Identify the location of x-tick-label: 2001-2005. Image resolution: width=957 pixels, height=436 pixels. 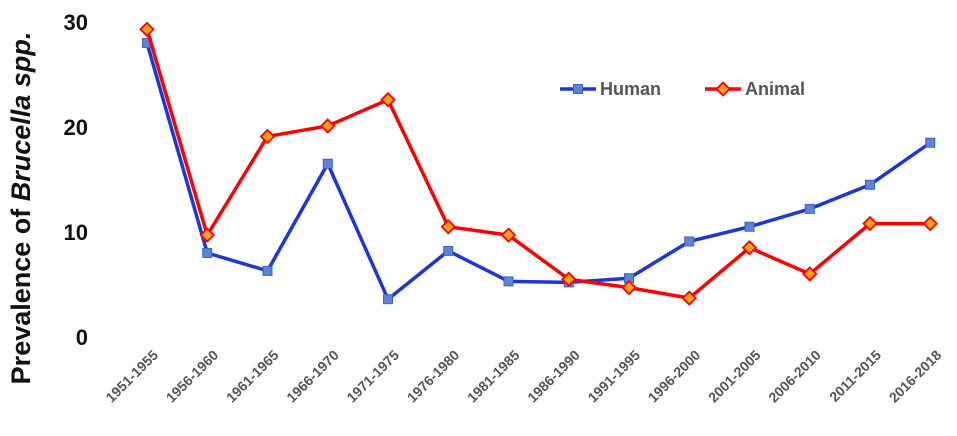
(734, 376).